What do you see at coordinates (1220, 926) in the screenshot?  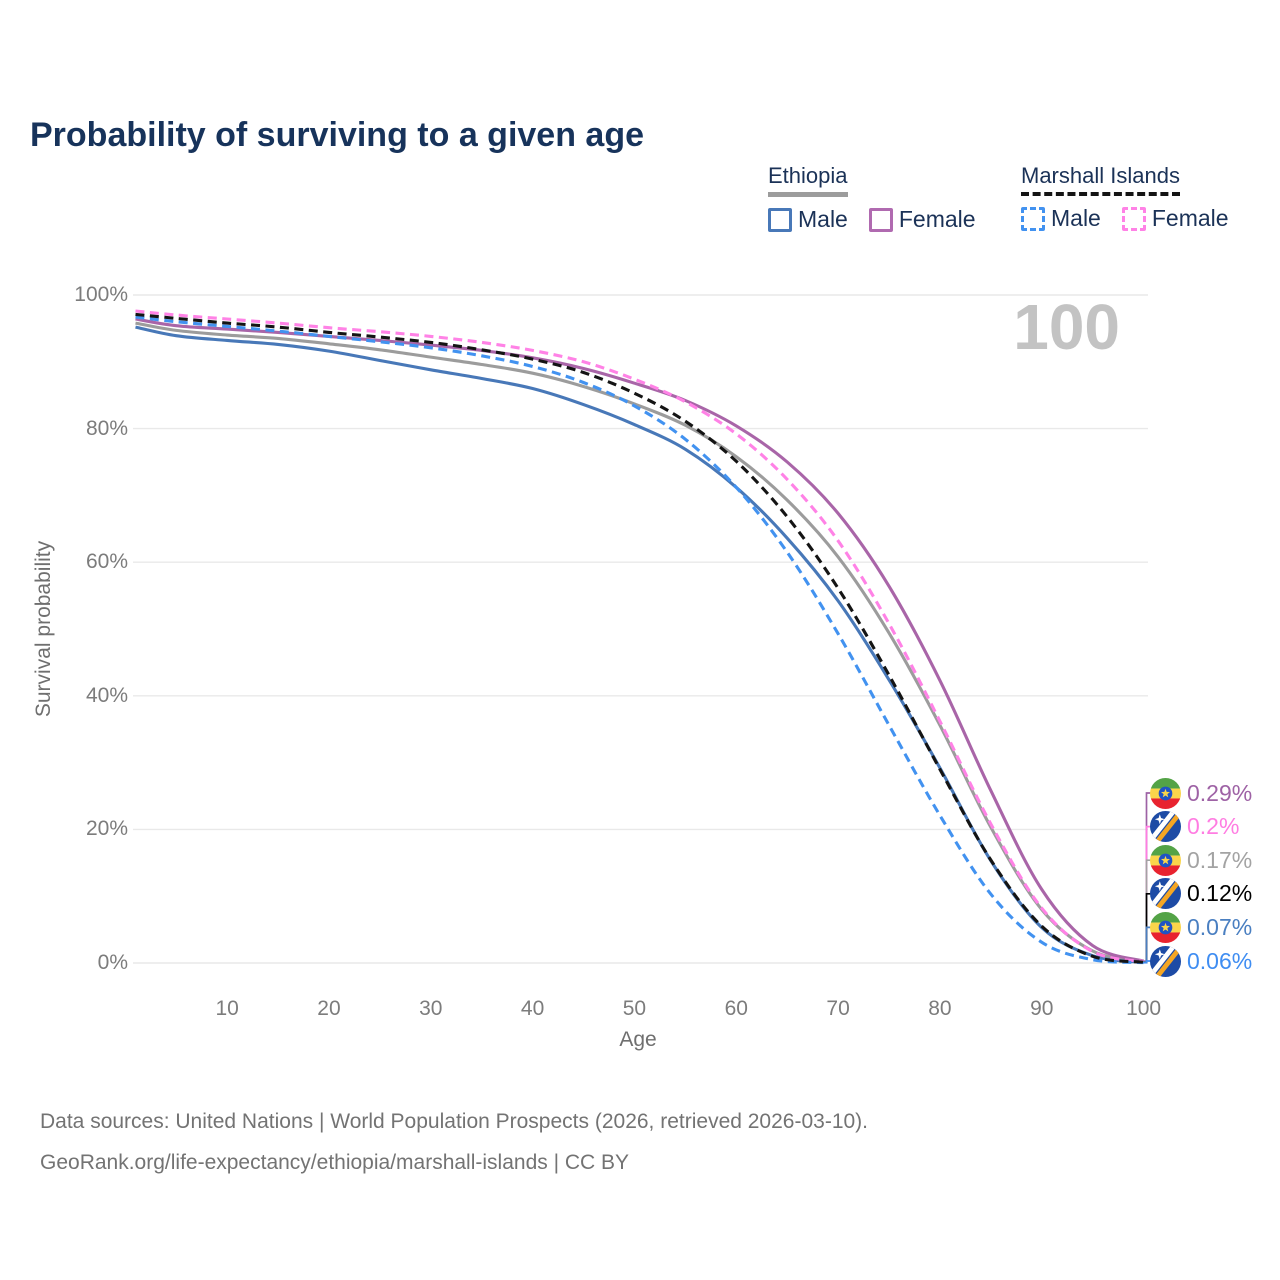 I see `end-label-value: 0.07%` at bounding box center [1220, 926].